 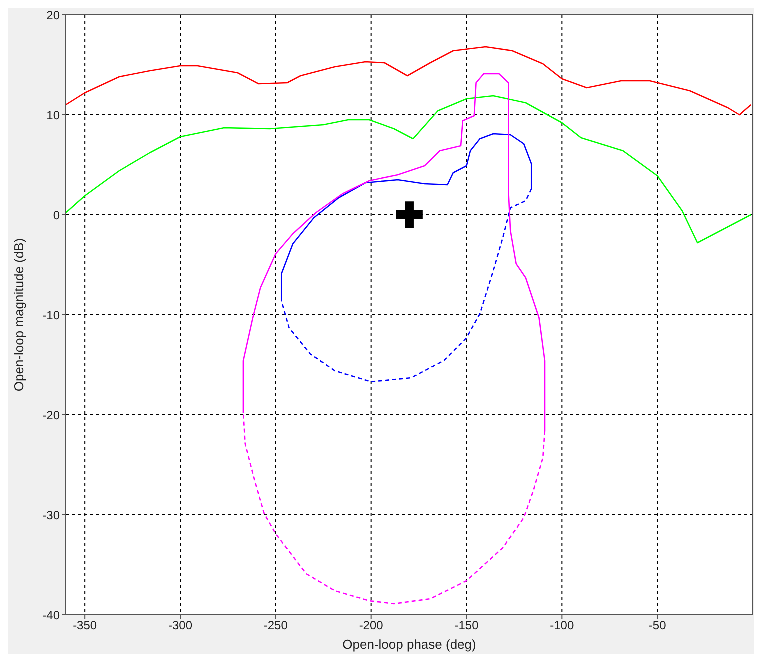 What do you see at coordinates (56, 215) in the screenshot?
I see `y-tick-label: 0` at bounding box center [56, 215].